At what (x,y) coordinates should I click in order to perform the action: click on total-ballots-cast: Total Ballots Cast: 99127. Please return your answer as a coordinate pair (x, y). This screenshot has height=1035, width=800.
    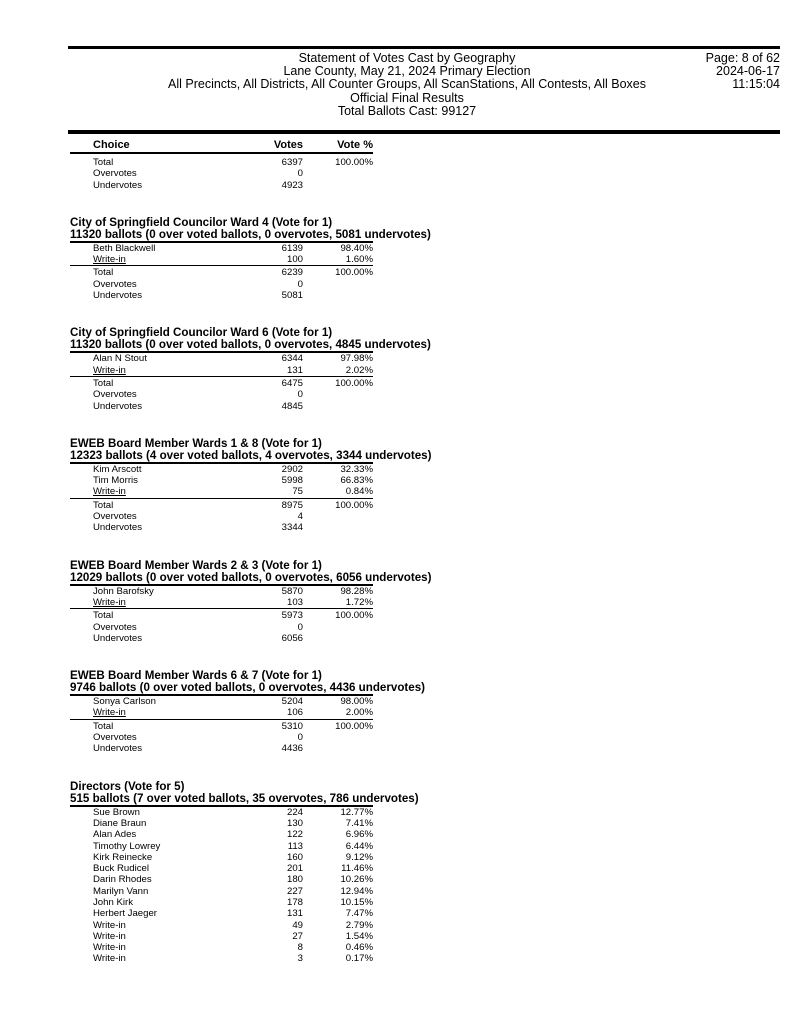
    Looking at the image, I should click on (407, 110).